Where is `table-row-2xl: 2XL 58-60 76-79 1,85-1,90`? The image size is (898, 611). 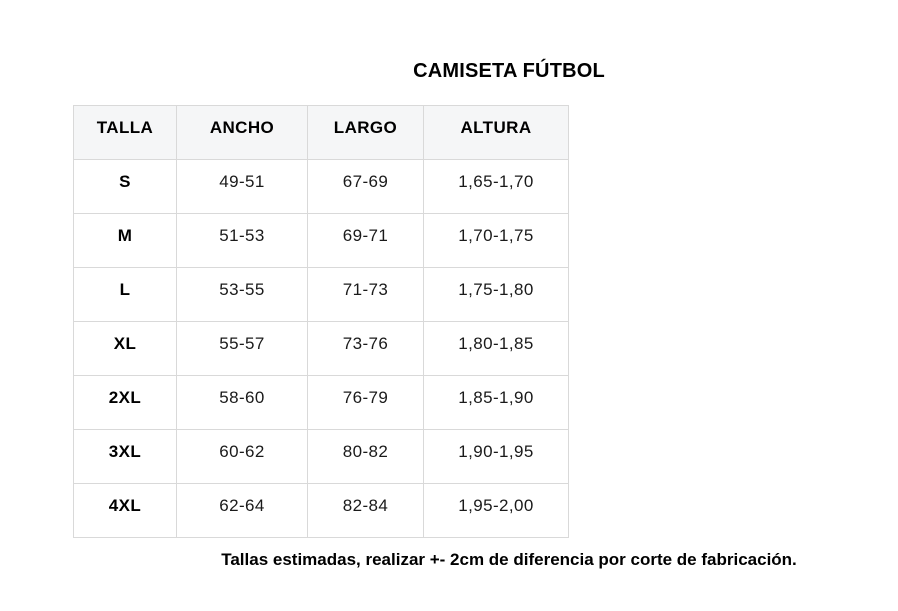 table-row-2xl: 2XL 58-60 76-79 1,85-1,90 is located at coordinates (321, 402).